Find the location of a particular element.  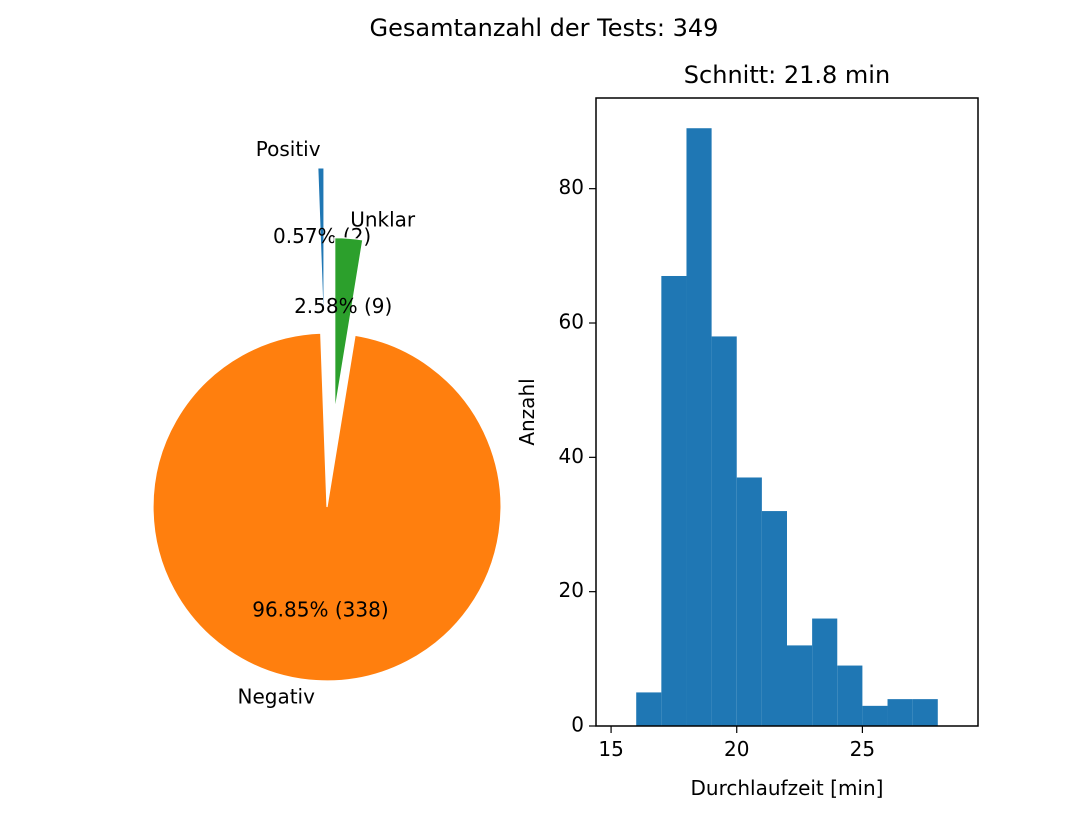

y-tick-label: 40 is located at coordinates (571, 456).